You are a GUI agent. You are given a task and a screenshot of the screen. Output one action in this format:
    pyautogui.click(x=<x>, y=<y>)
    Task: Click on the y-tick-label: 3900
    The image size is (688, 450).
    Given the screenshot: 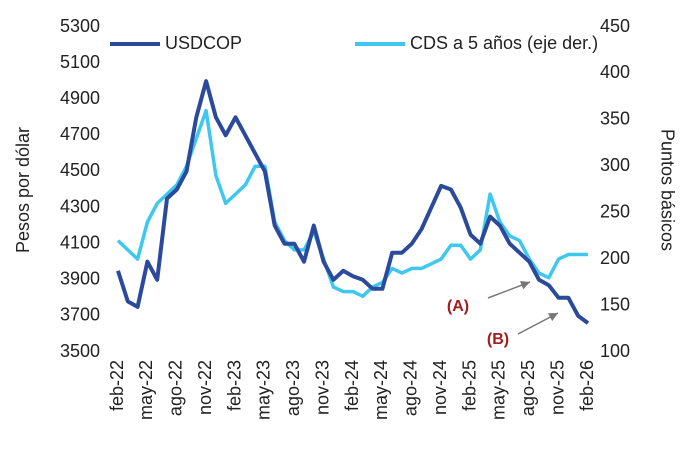 What is the action you would take?
    pyautogui.click(x=80, y=279)
    